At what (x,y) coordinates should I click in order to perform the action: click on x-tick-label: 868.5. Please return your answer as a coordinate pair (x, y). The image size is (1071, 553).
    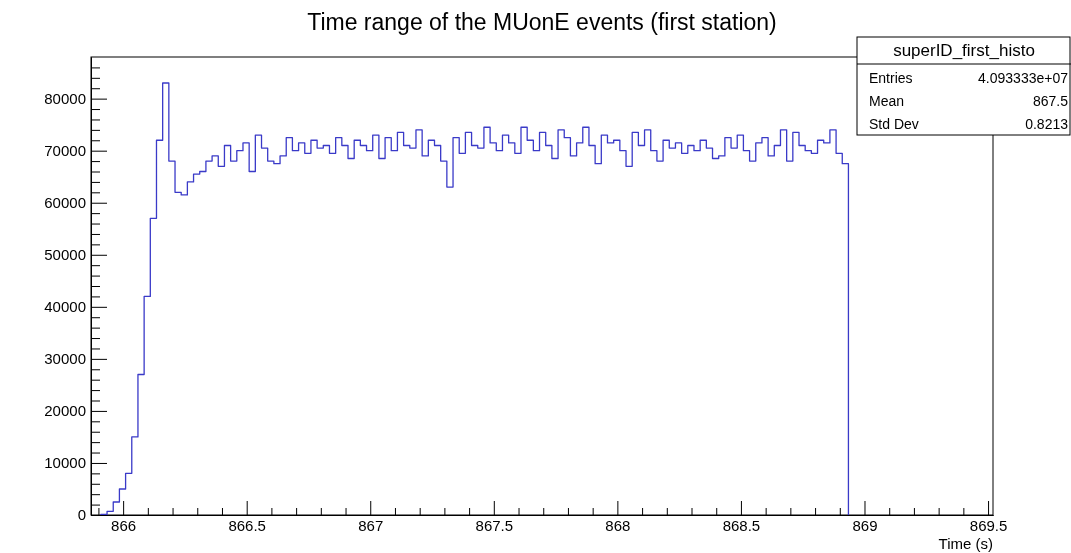
    Looking at the image, I should click on (741, 525).